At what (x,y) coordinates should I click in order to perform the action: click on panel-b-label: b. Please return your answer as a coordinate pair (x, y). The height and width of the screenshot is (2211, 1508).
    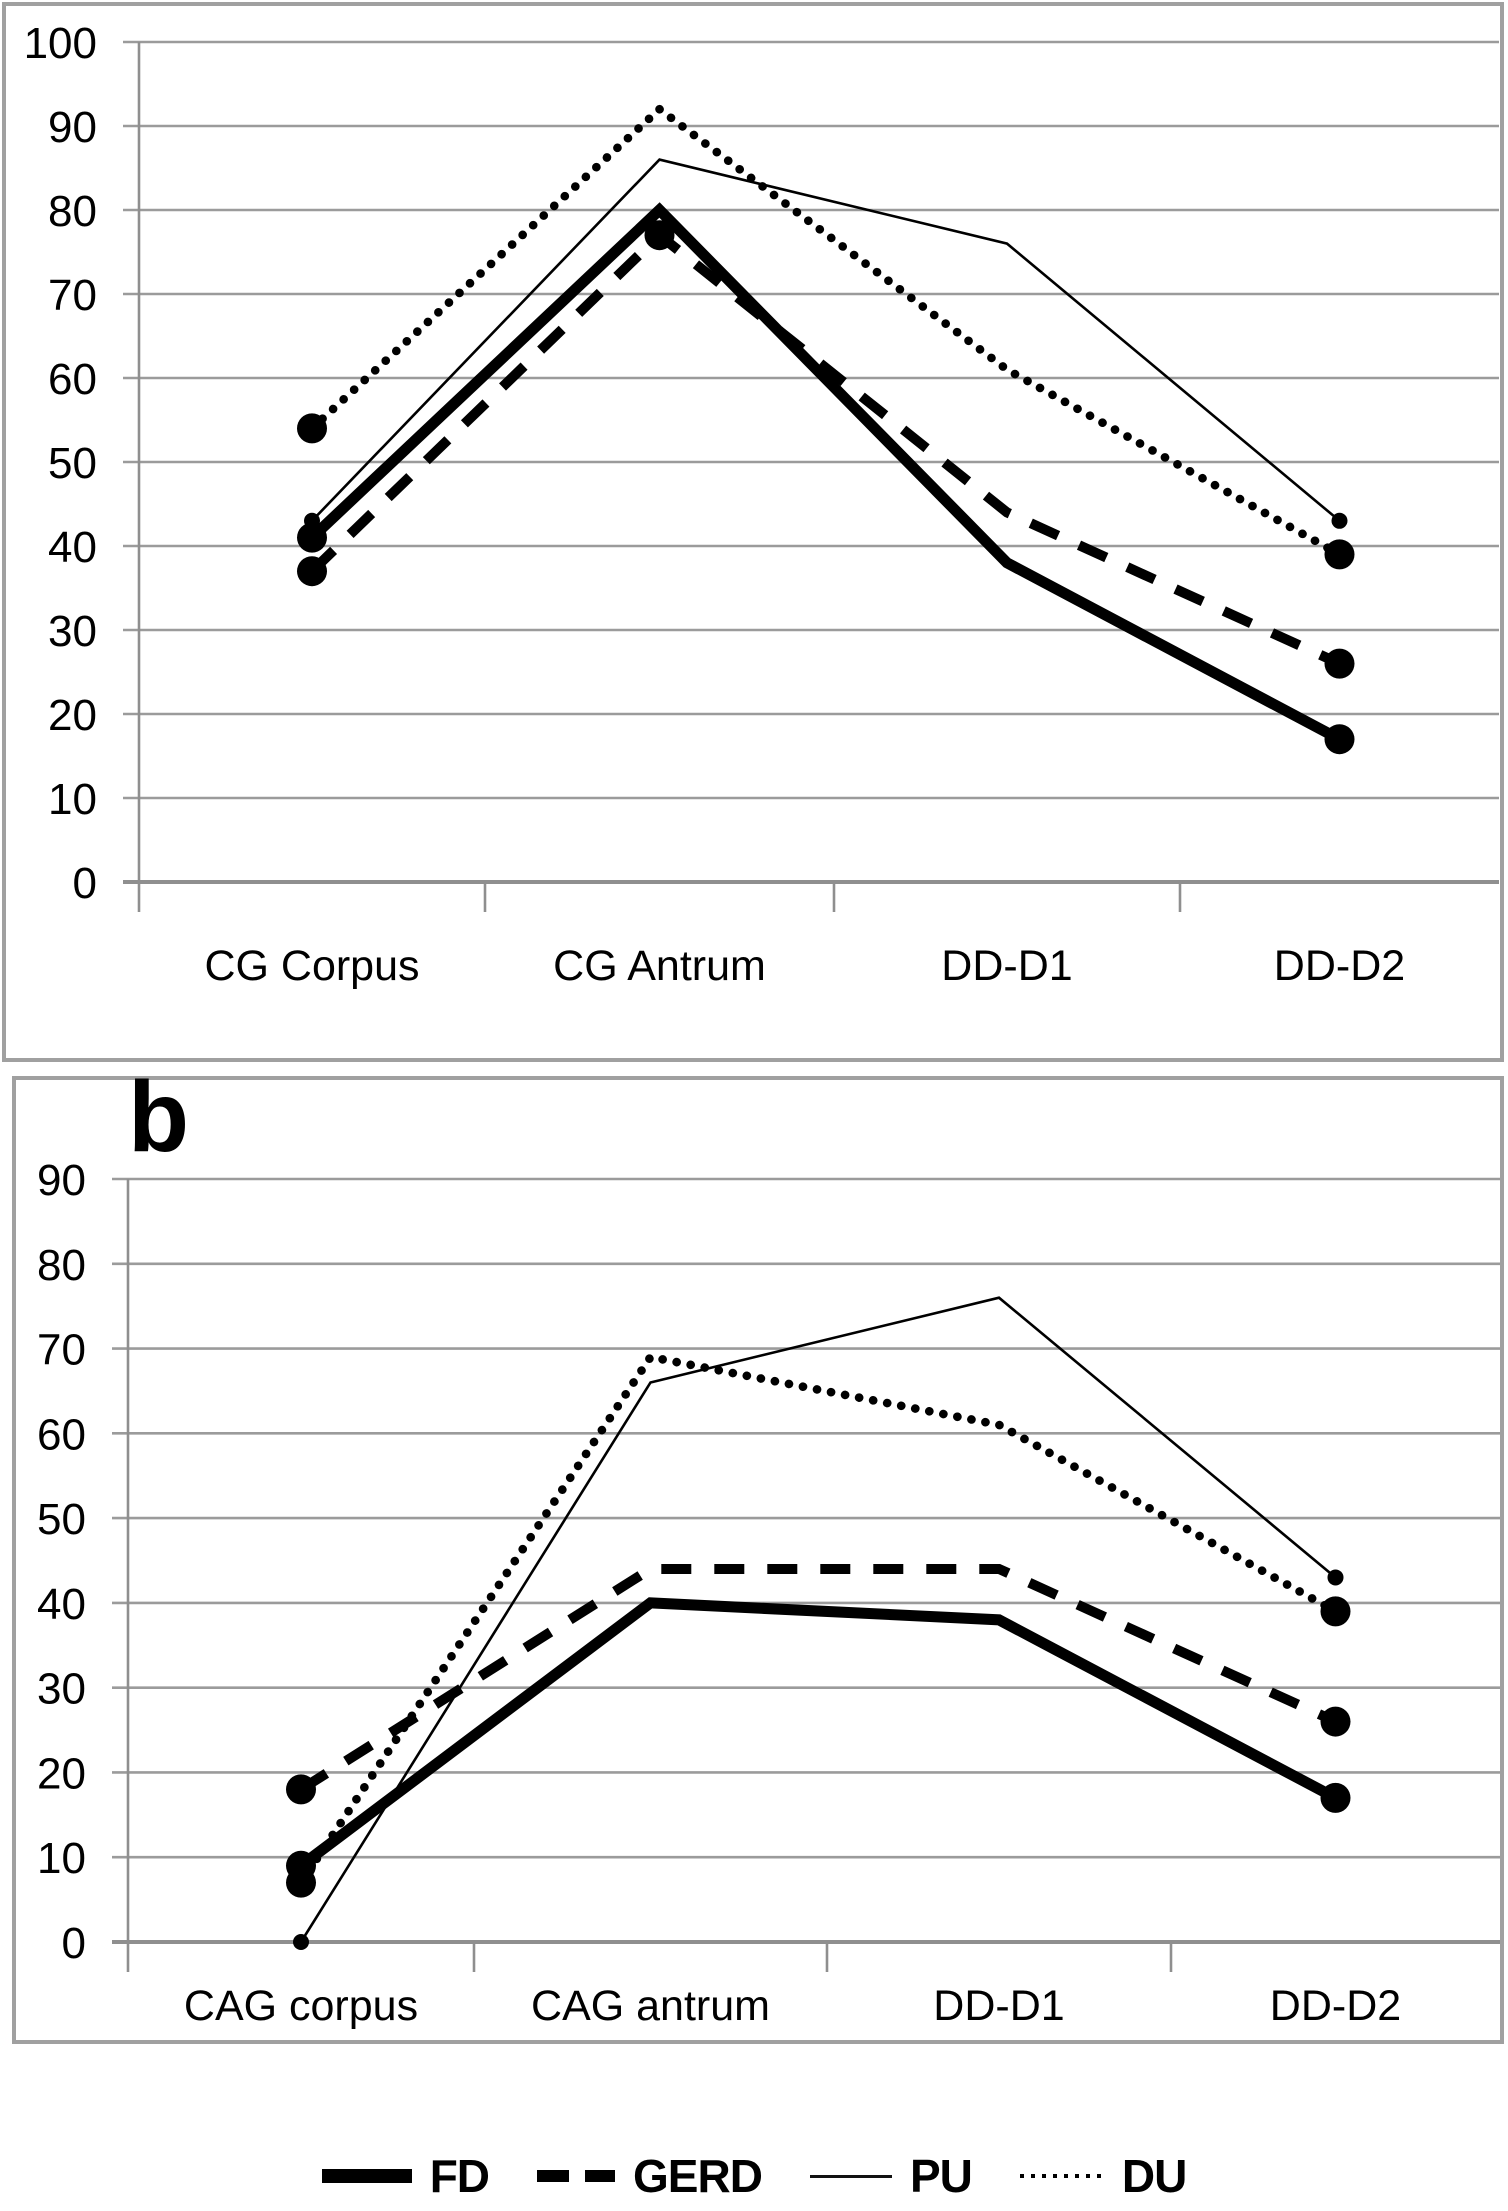
    Looking at the image, I should click on (158, 1117).